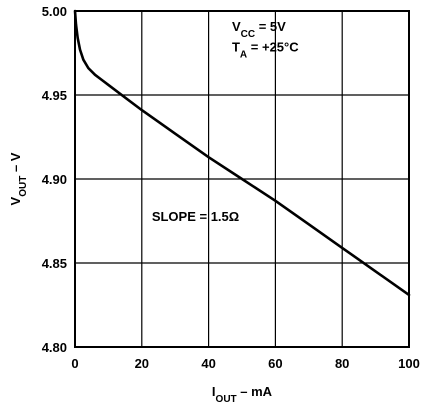 Image resolution: width=424 pixels, height=407 pixels. I want to click on y-axis-title-subscript: OUT, so click(23, 186).